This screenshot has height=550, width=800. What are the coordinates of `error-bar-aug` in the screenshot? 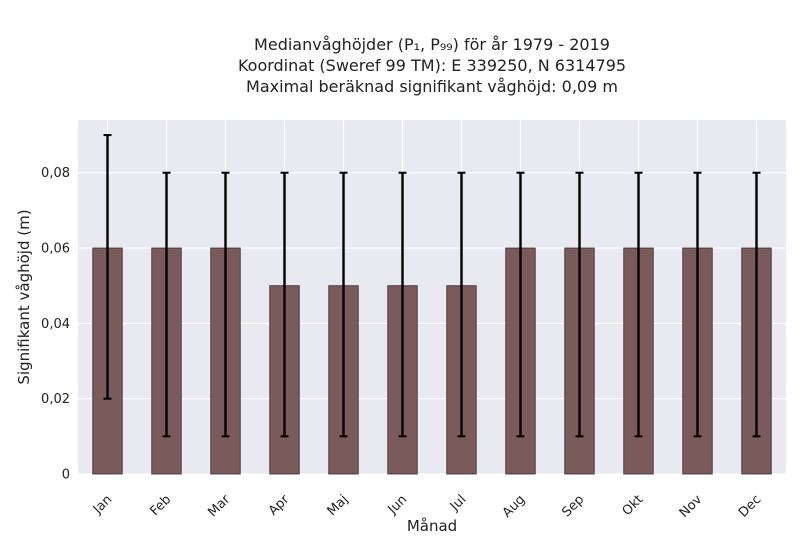 It's located at (520, 304).